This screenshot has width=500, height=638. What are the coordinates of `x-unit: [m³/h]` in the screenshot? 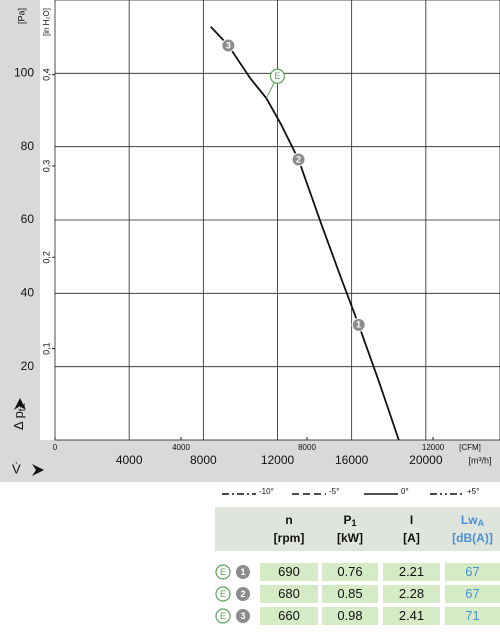 It's located at (479, 460).